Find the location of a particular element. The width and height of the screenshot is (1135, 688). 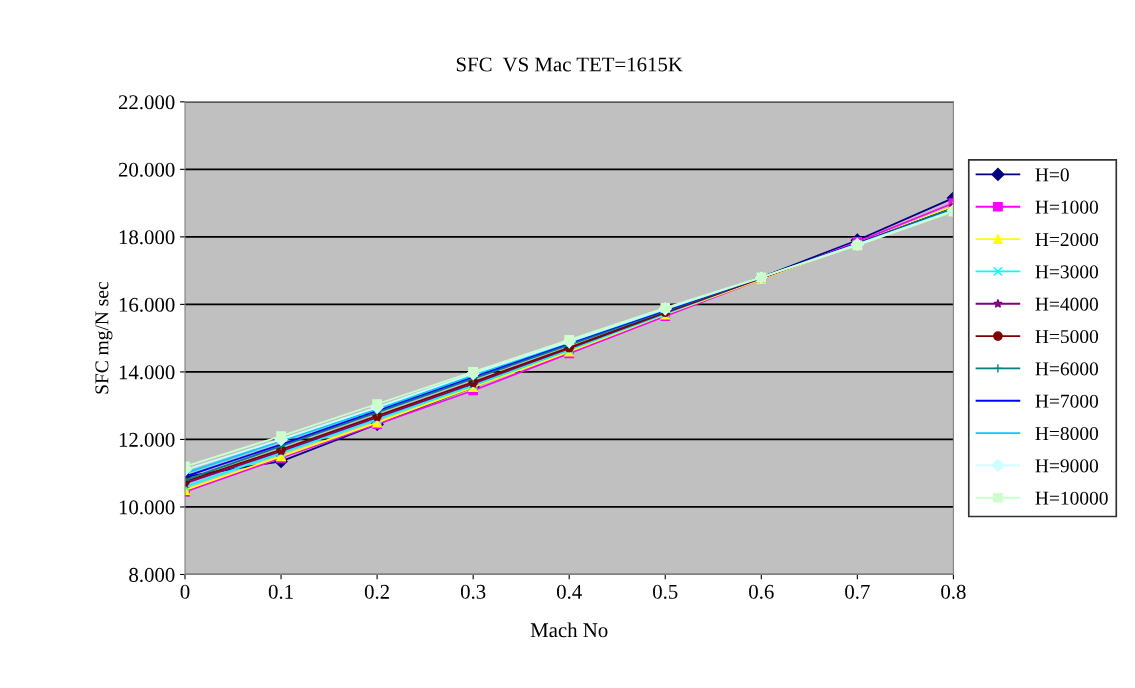

legend-label: H=6000 is located at coordinates (1067, 369).